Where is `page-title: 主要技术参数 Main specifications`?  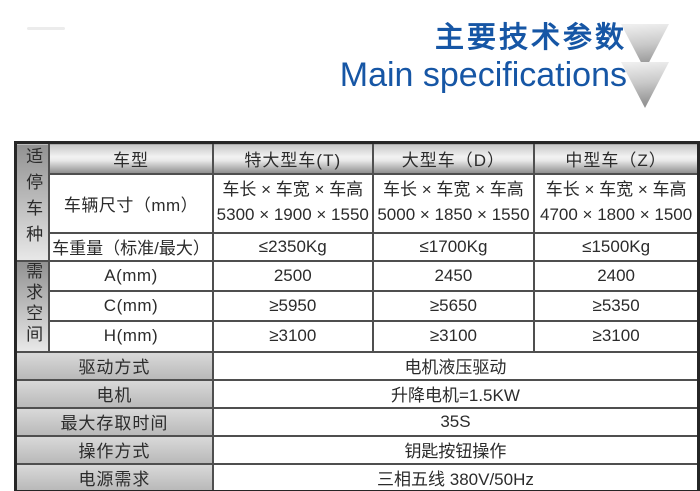 page-title: 主要技术参数 Main specifications is located at coordinates (483, 58).